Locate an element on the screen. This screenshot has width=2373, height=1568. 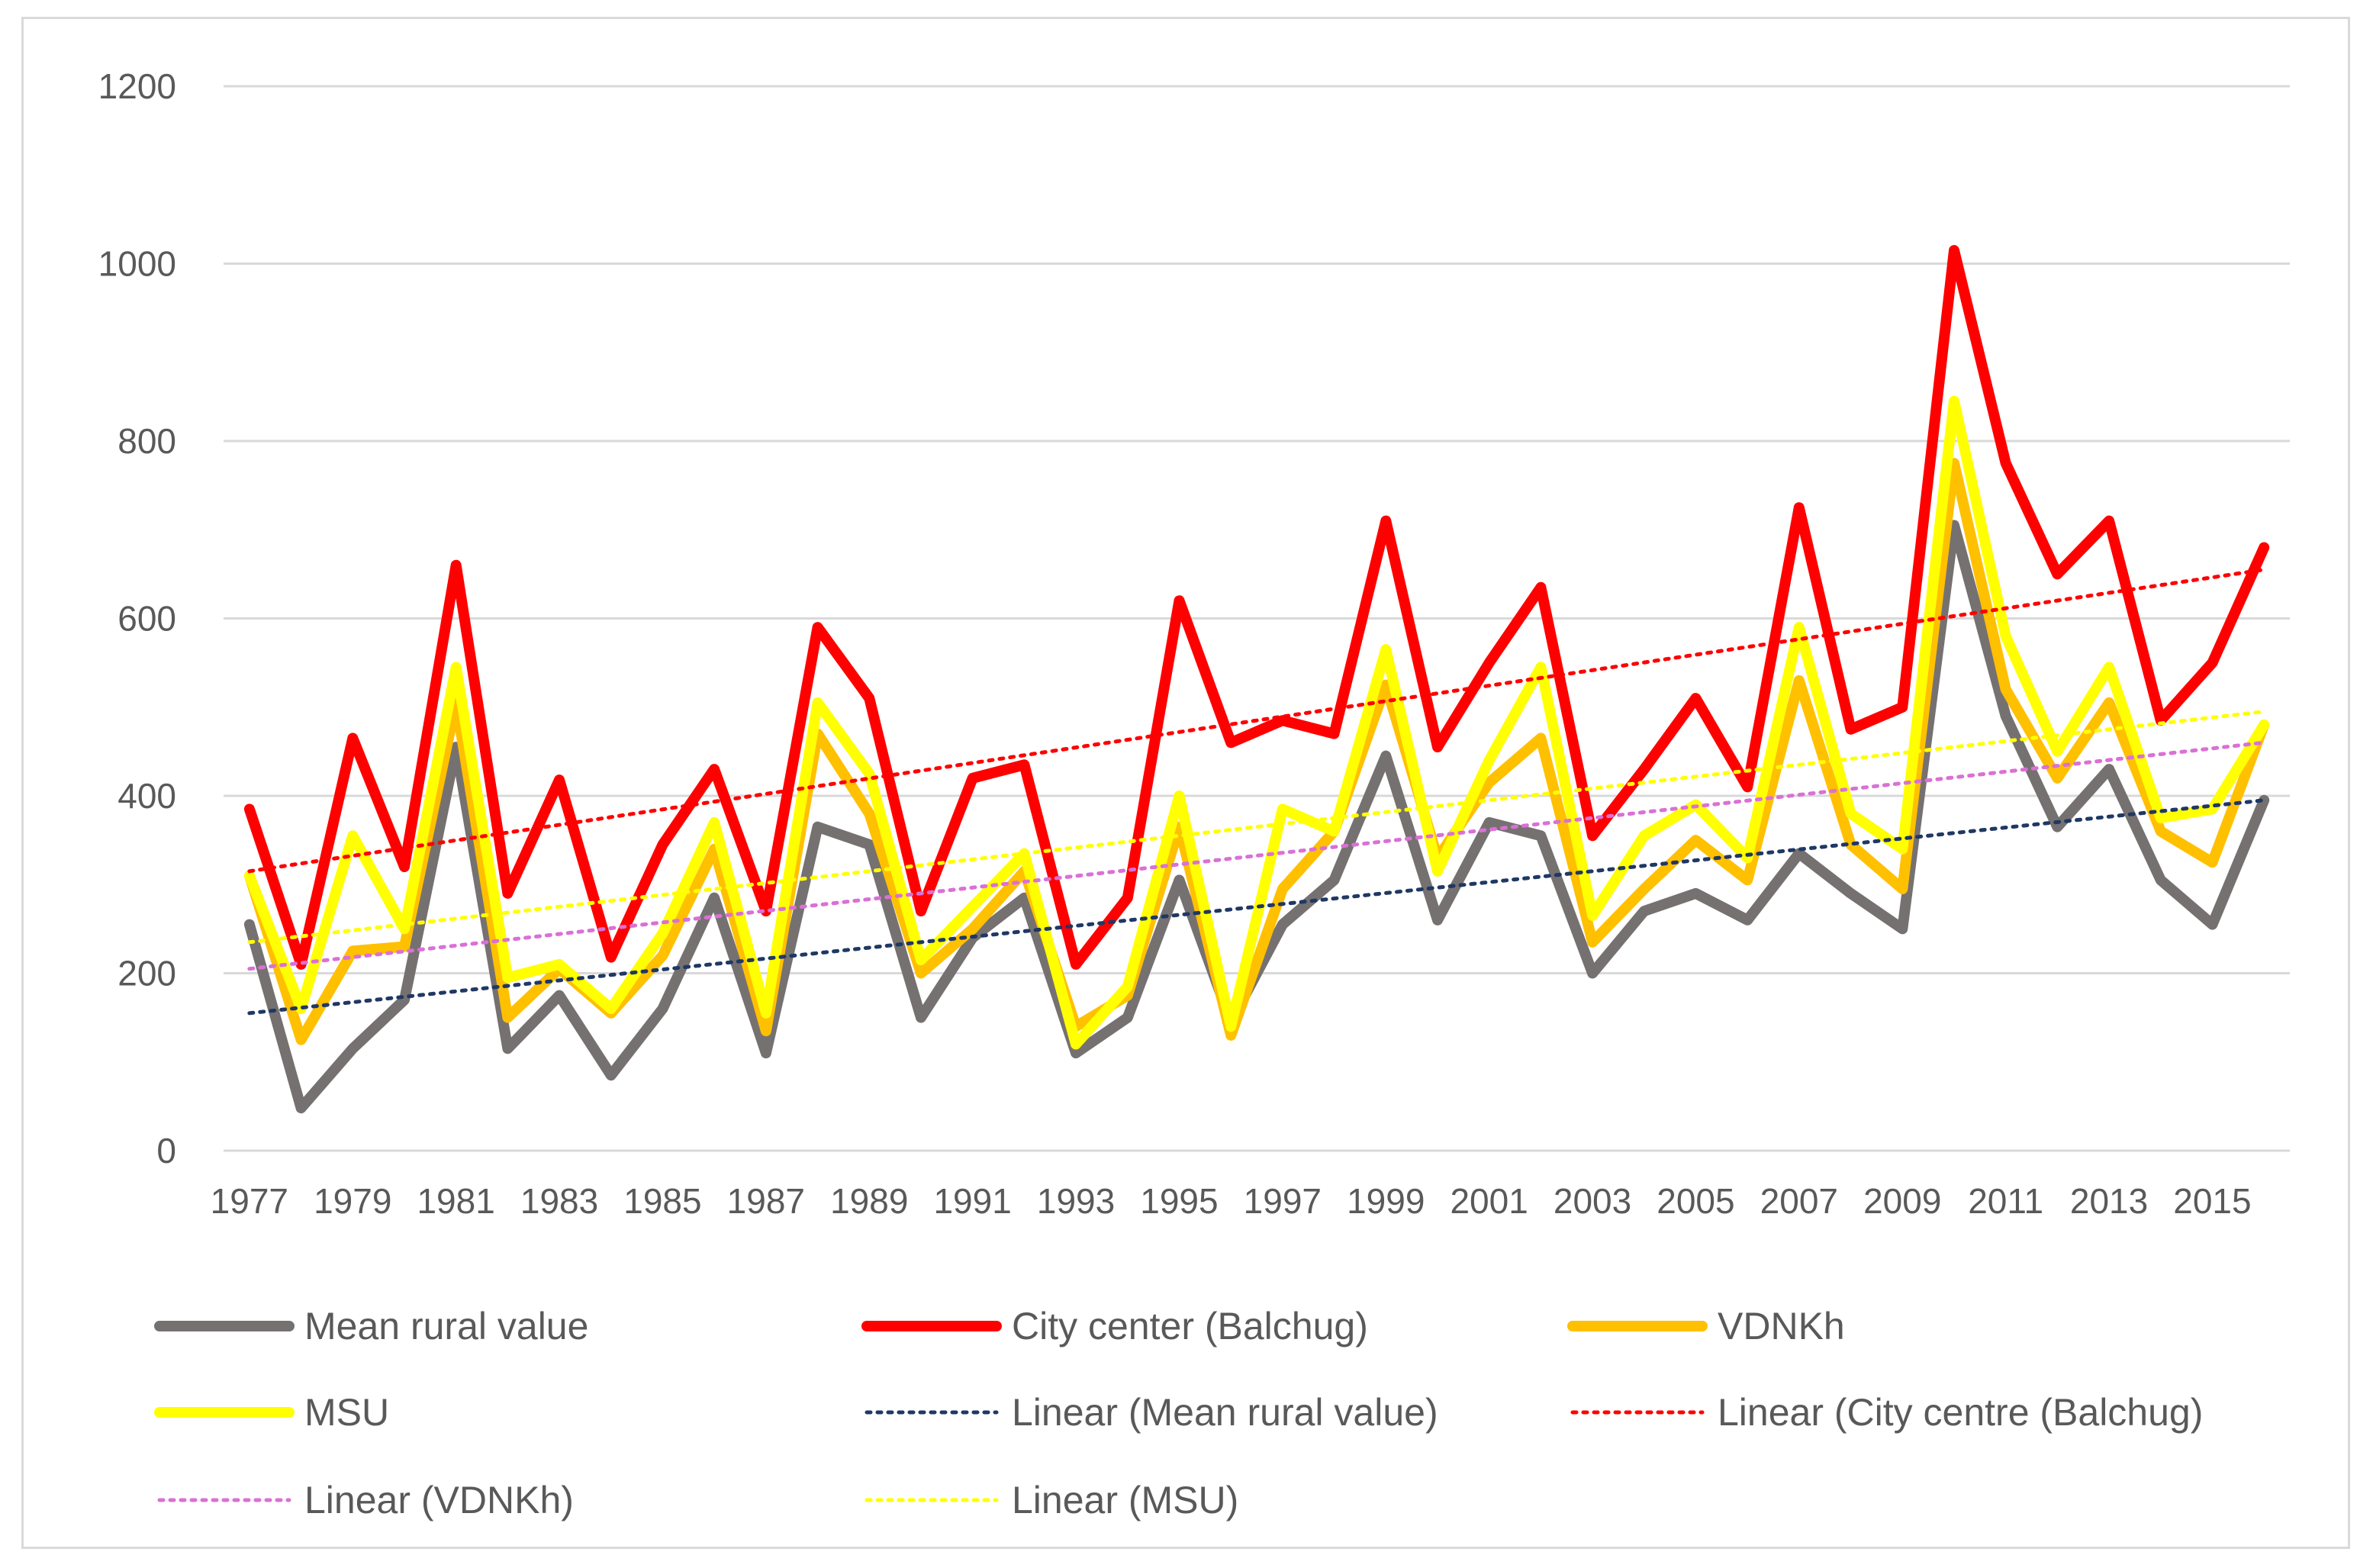
x-tick-label: 2011 is located at coordinates (2005, 1201).